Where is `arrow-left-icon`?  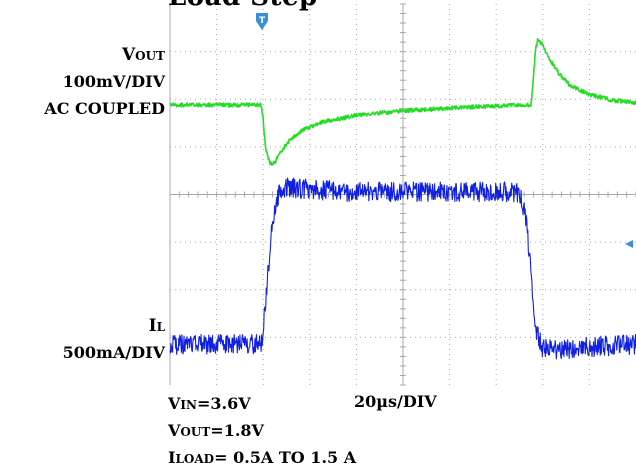 arrow-left-icon is located at coordinates (629, 244).